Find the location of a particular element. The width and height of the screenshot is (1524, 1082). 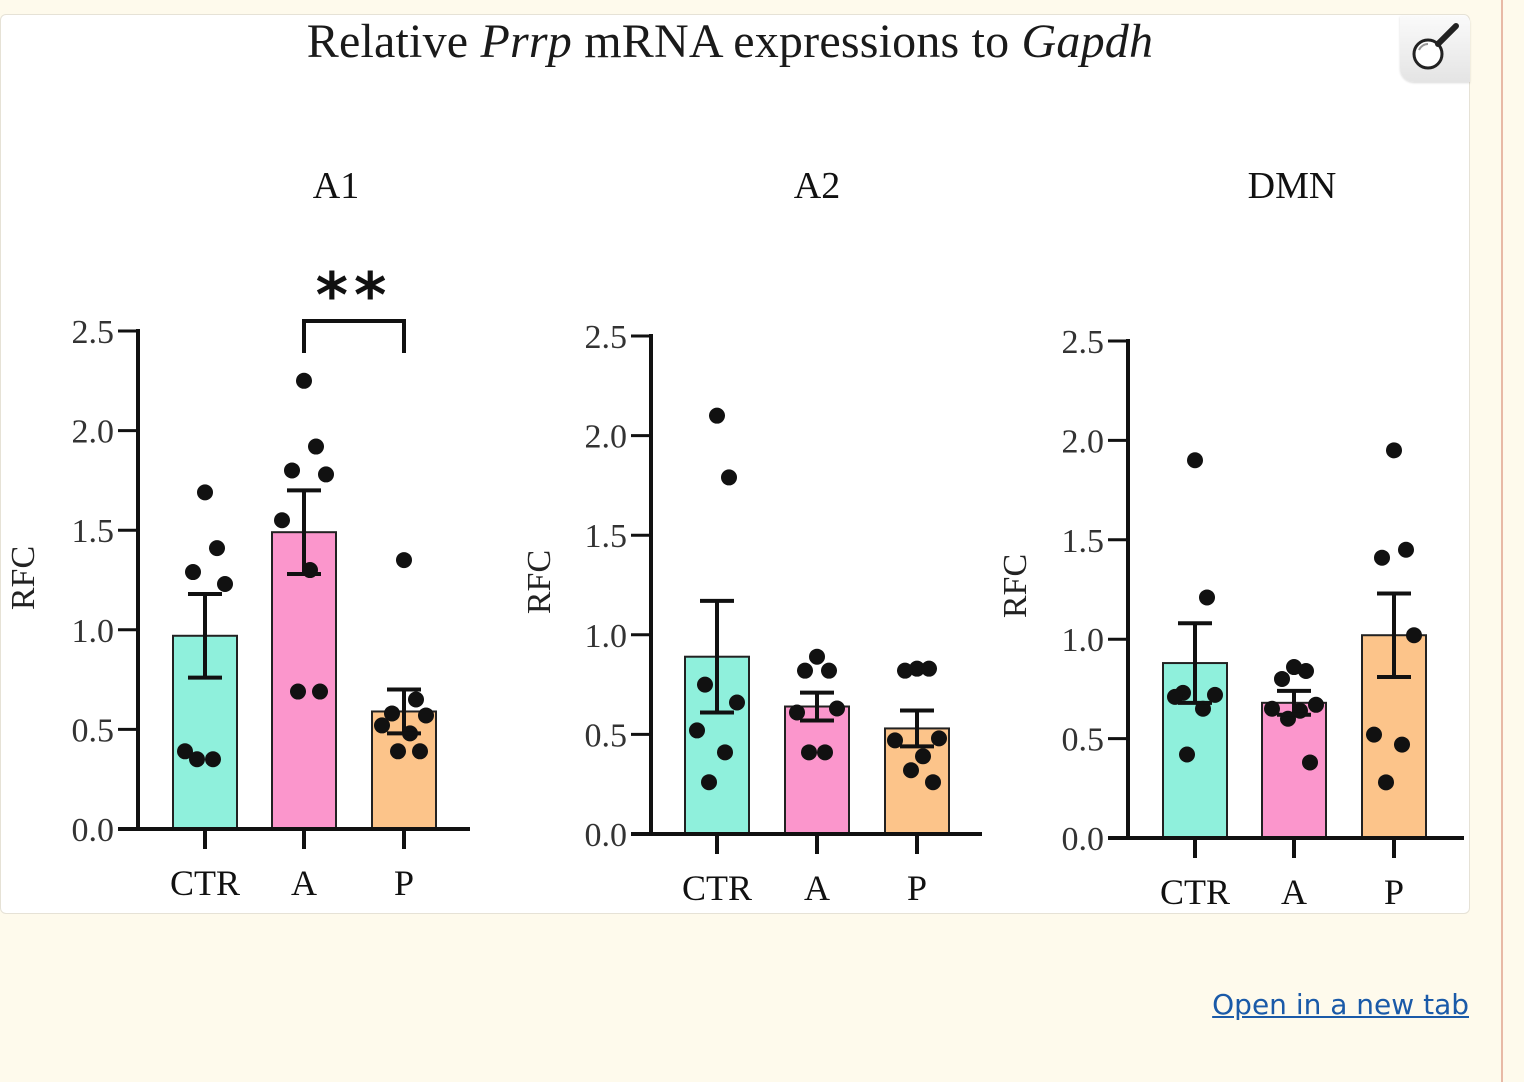

zoom-button is located at coordinates (1435, 49).